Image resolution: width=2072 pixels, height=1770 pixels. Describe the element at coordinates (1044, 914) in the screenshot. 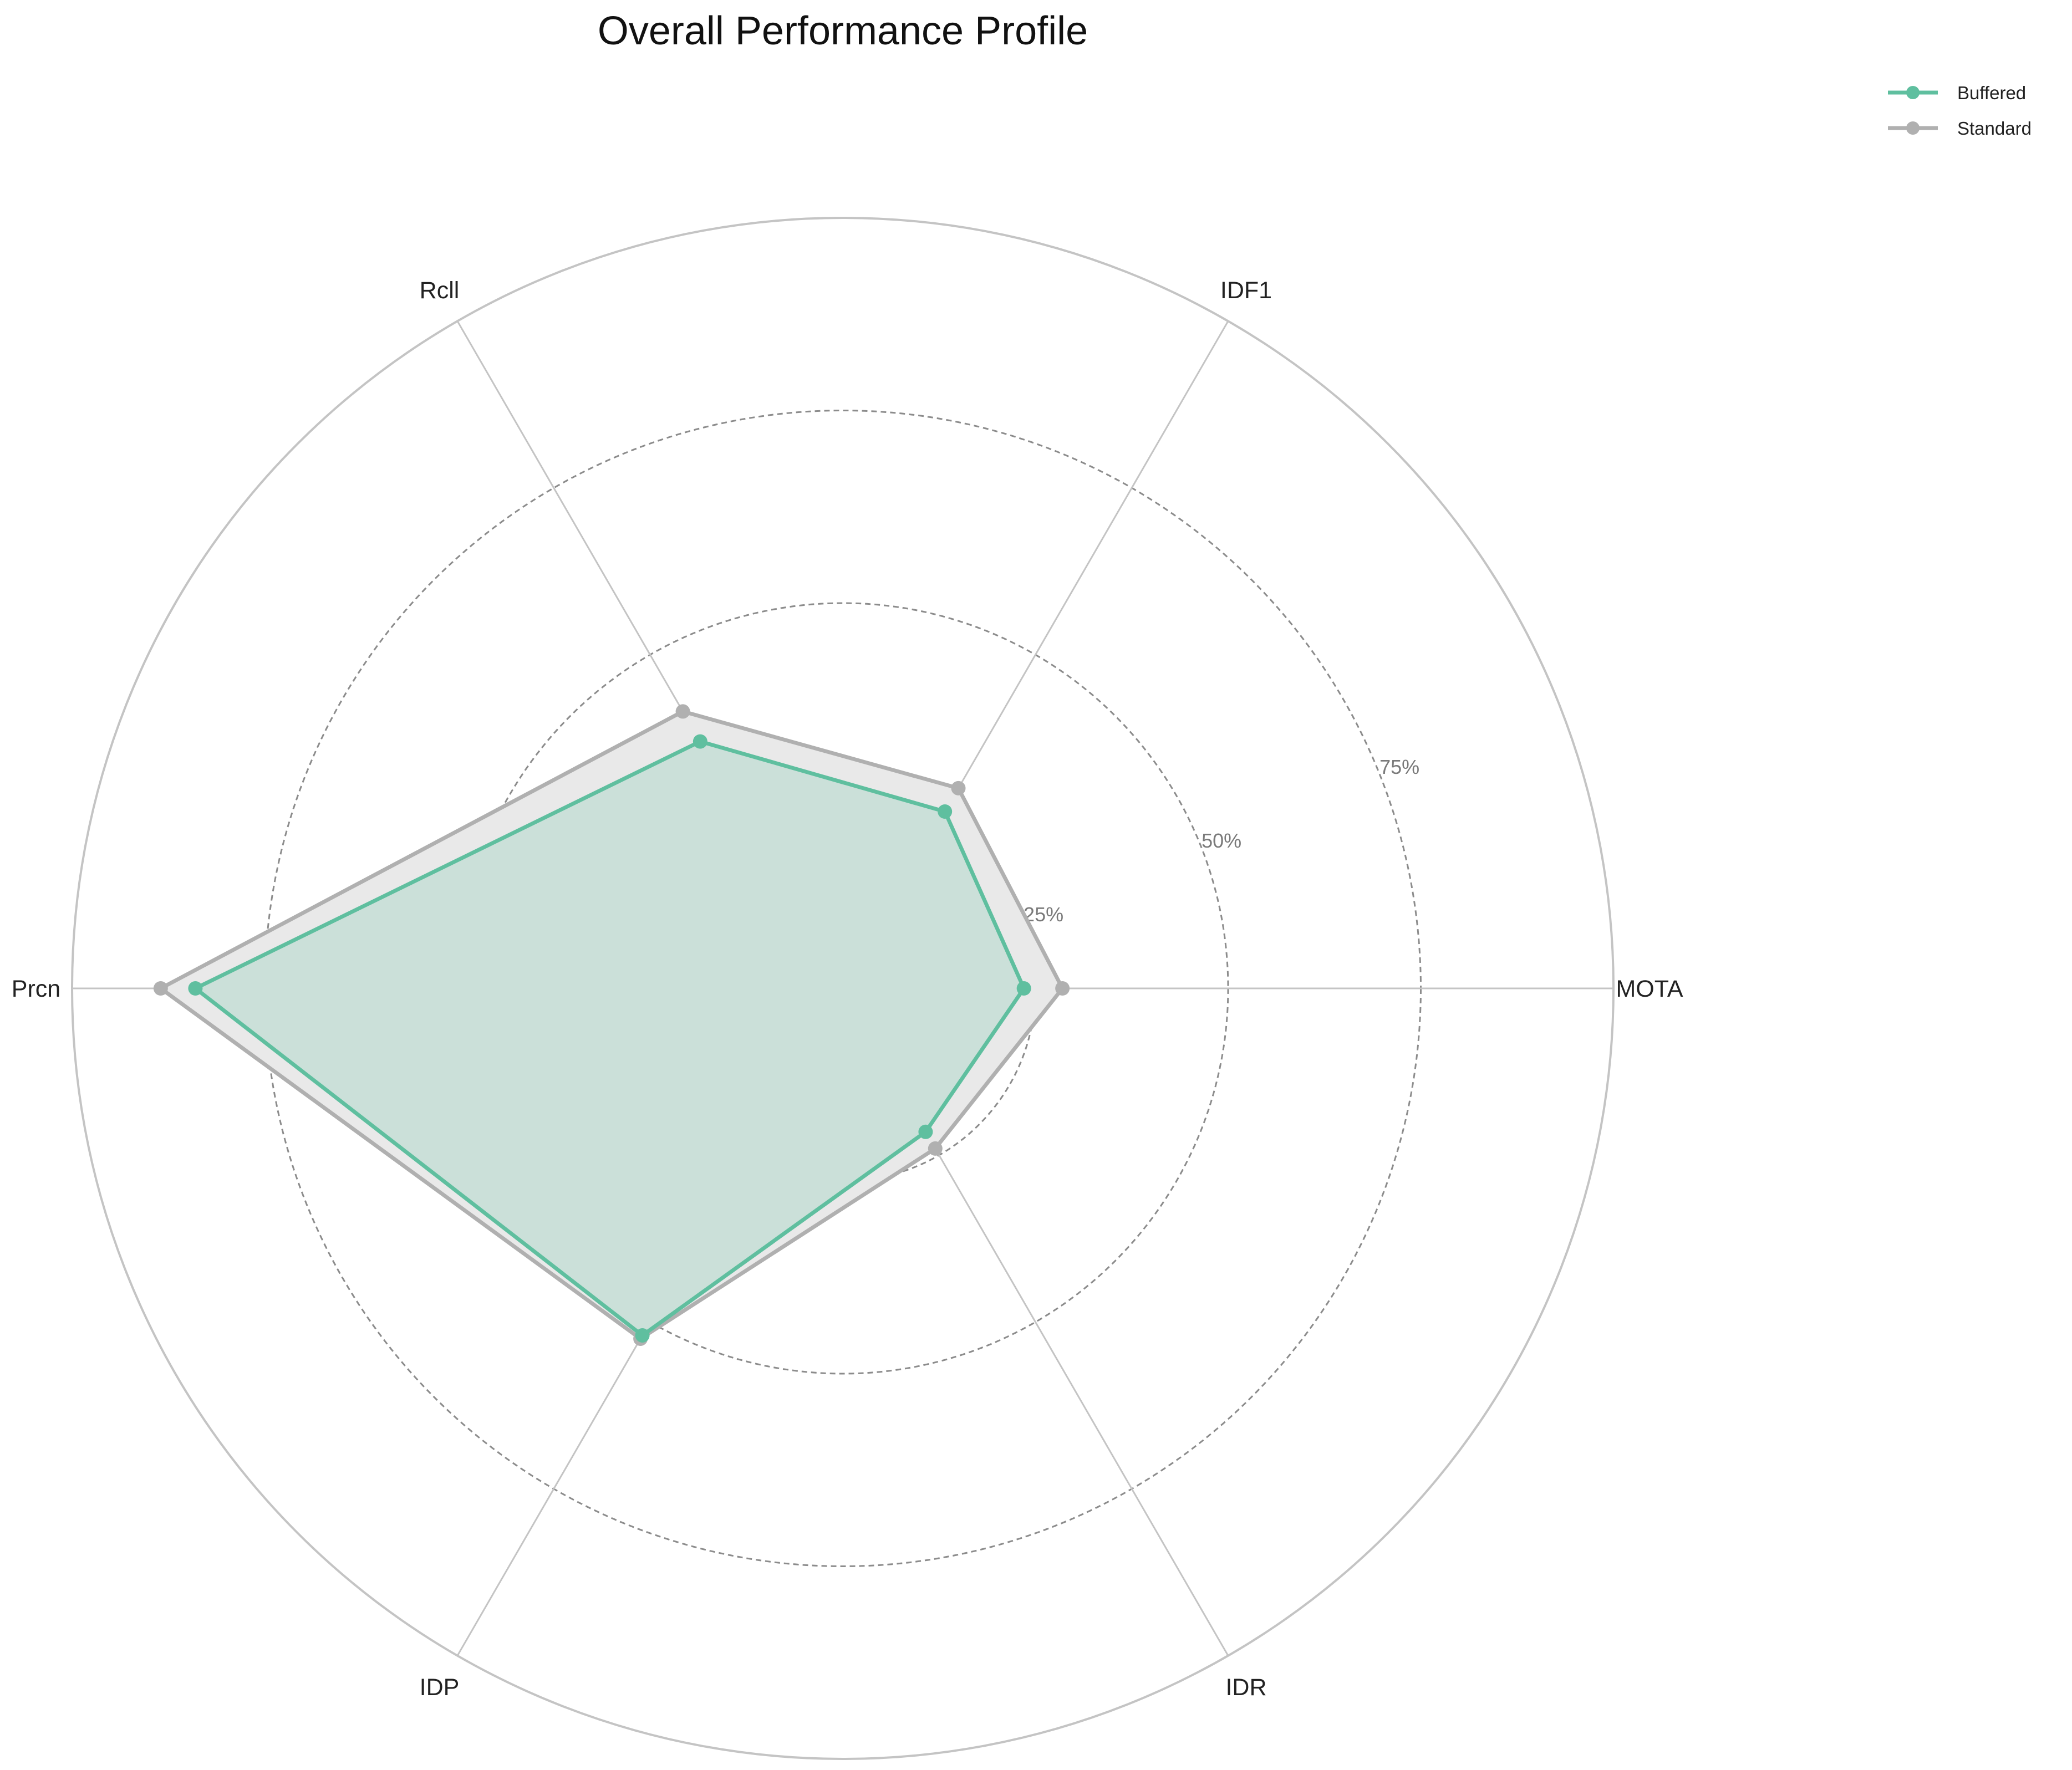

I see `tick-label-25: 25%` at that location.